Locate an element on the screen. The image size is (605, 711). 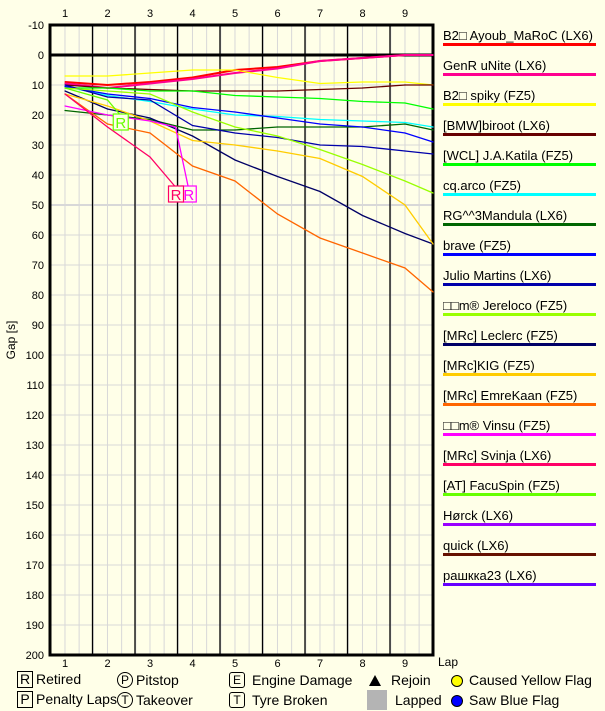
y-axis-label: Gap [s] is located at coordinates (11, 340).